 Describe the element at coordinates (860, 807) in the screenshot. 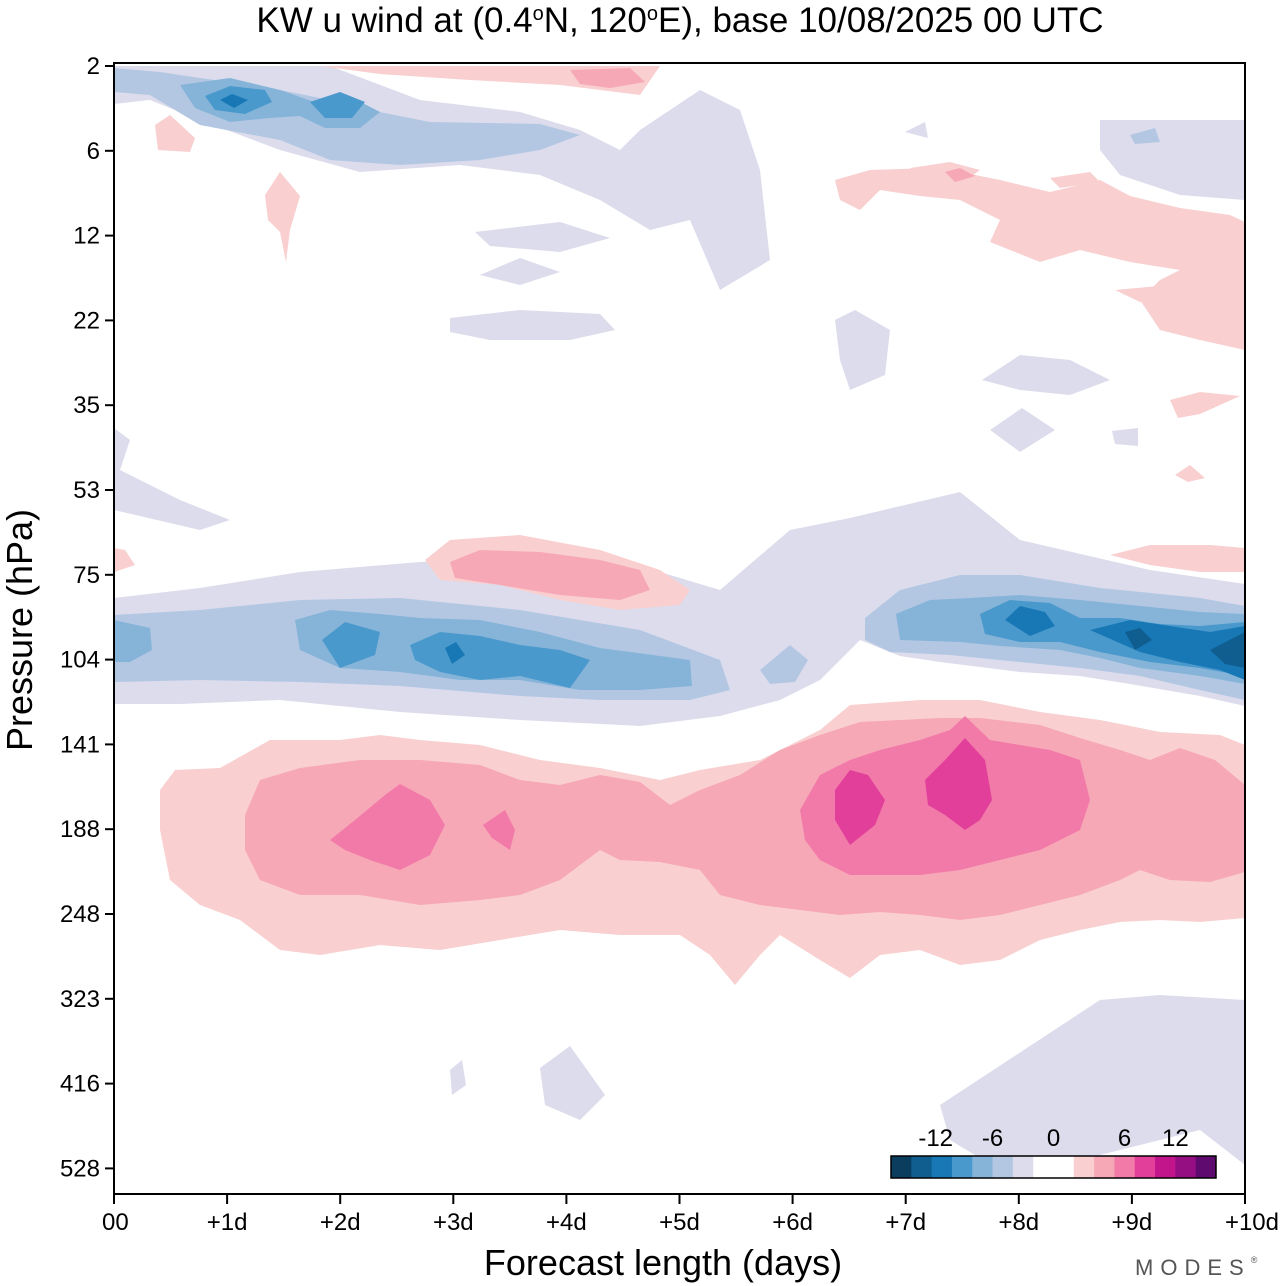

I see `contour-strong-westerly-a` at that location.